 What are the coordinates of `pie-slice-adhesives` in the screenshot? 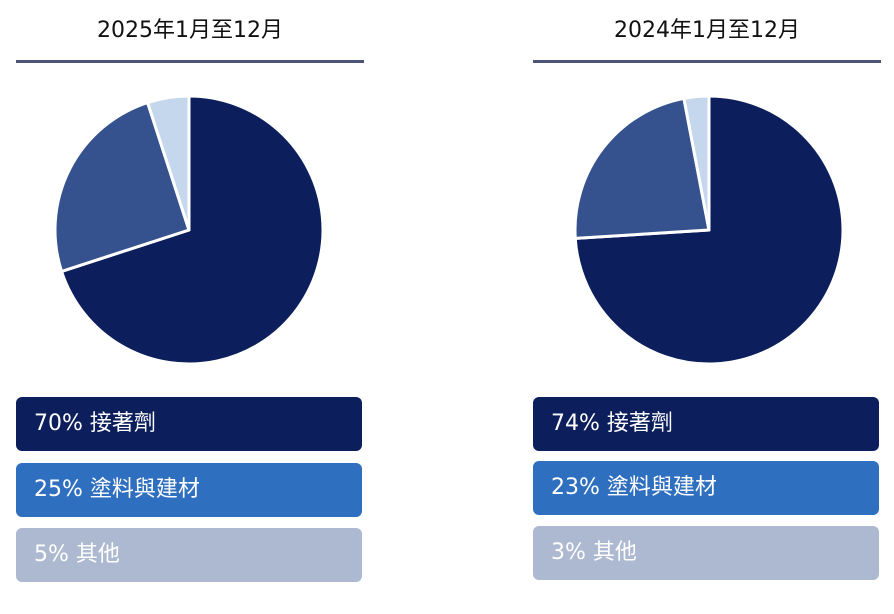 It's located at (192, 230).